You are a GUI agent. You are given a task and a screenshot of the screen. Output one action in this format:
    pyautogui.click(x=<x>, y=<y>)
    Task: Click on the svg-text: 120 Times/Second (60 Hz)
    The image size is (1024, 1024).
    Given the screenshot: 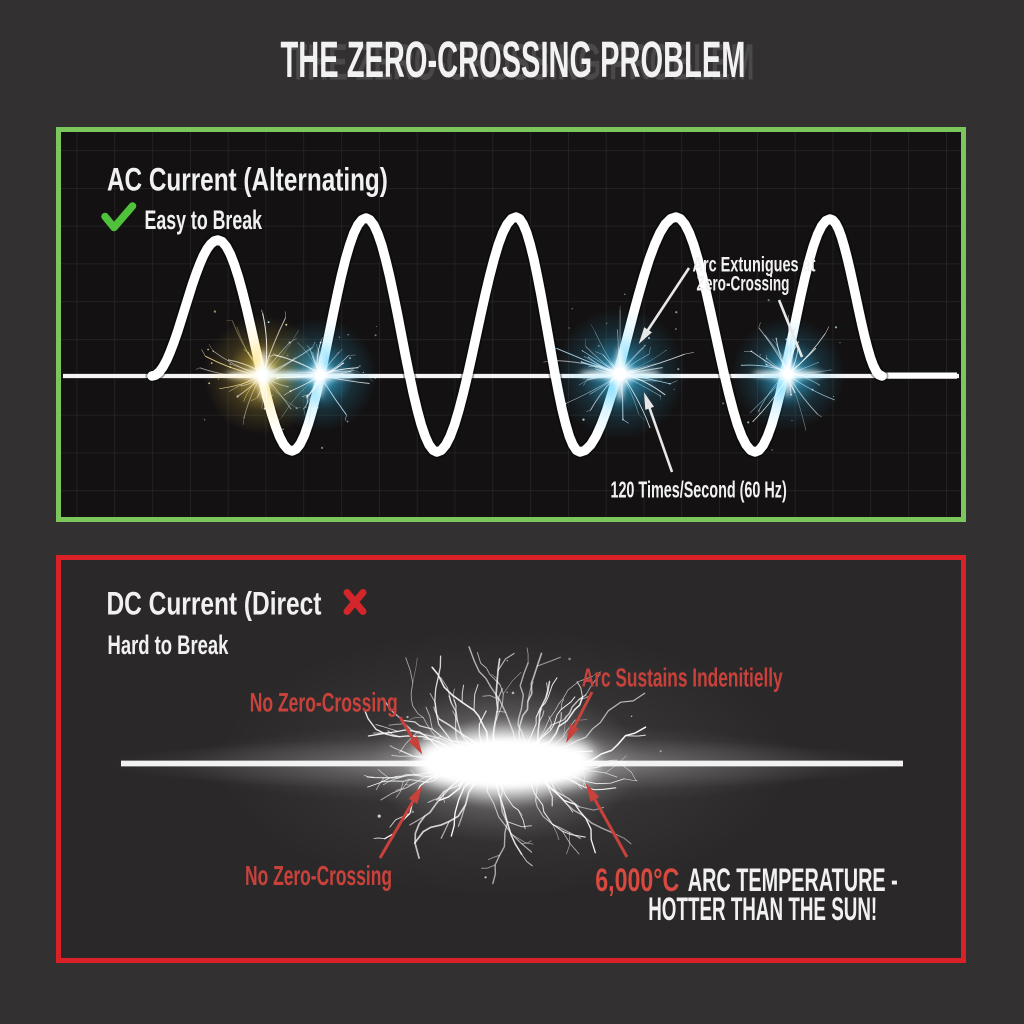 What is the action you would take?
    pyautogui.click(x=698, y=491)
    